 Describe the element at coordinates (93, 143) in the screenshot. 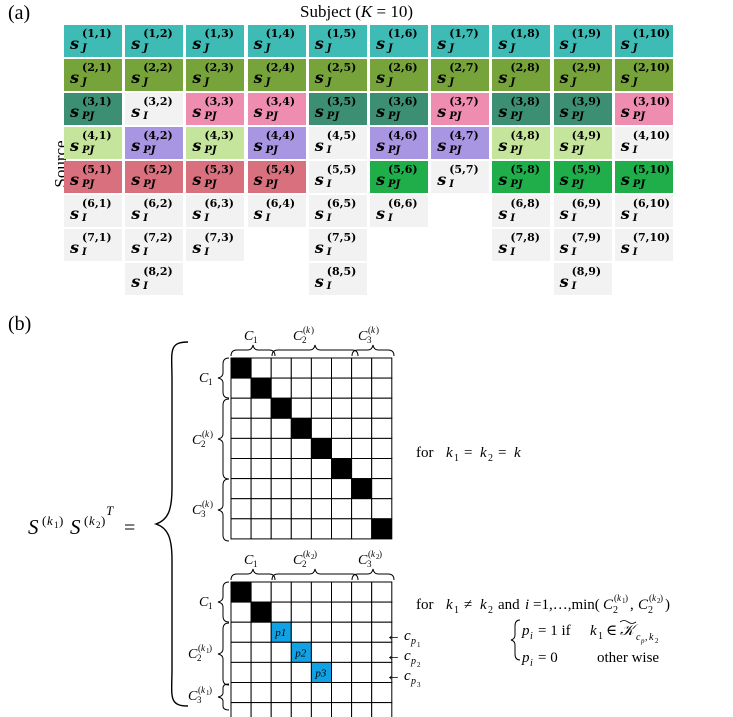

I see `grid-cell: s (4,1) PJ` at that location.